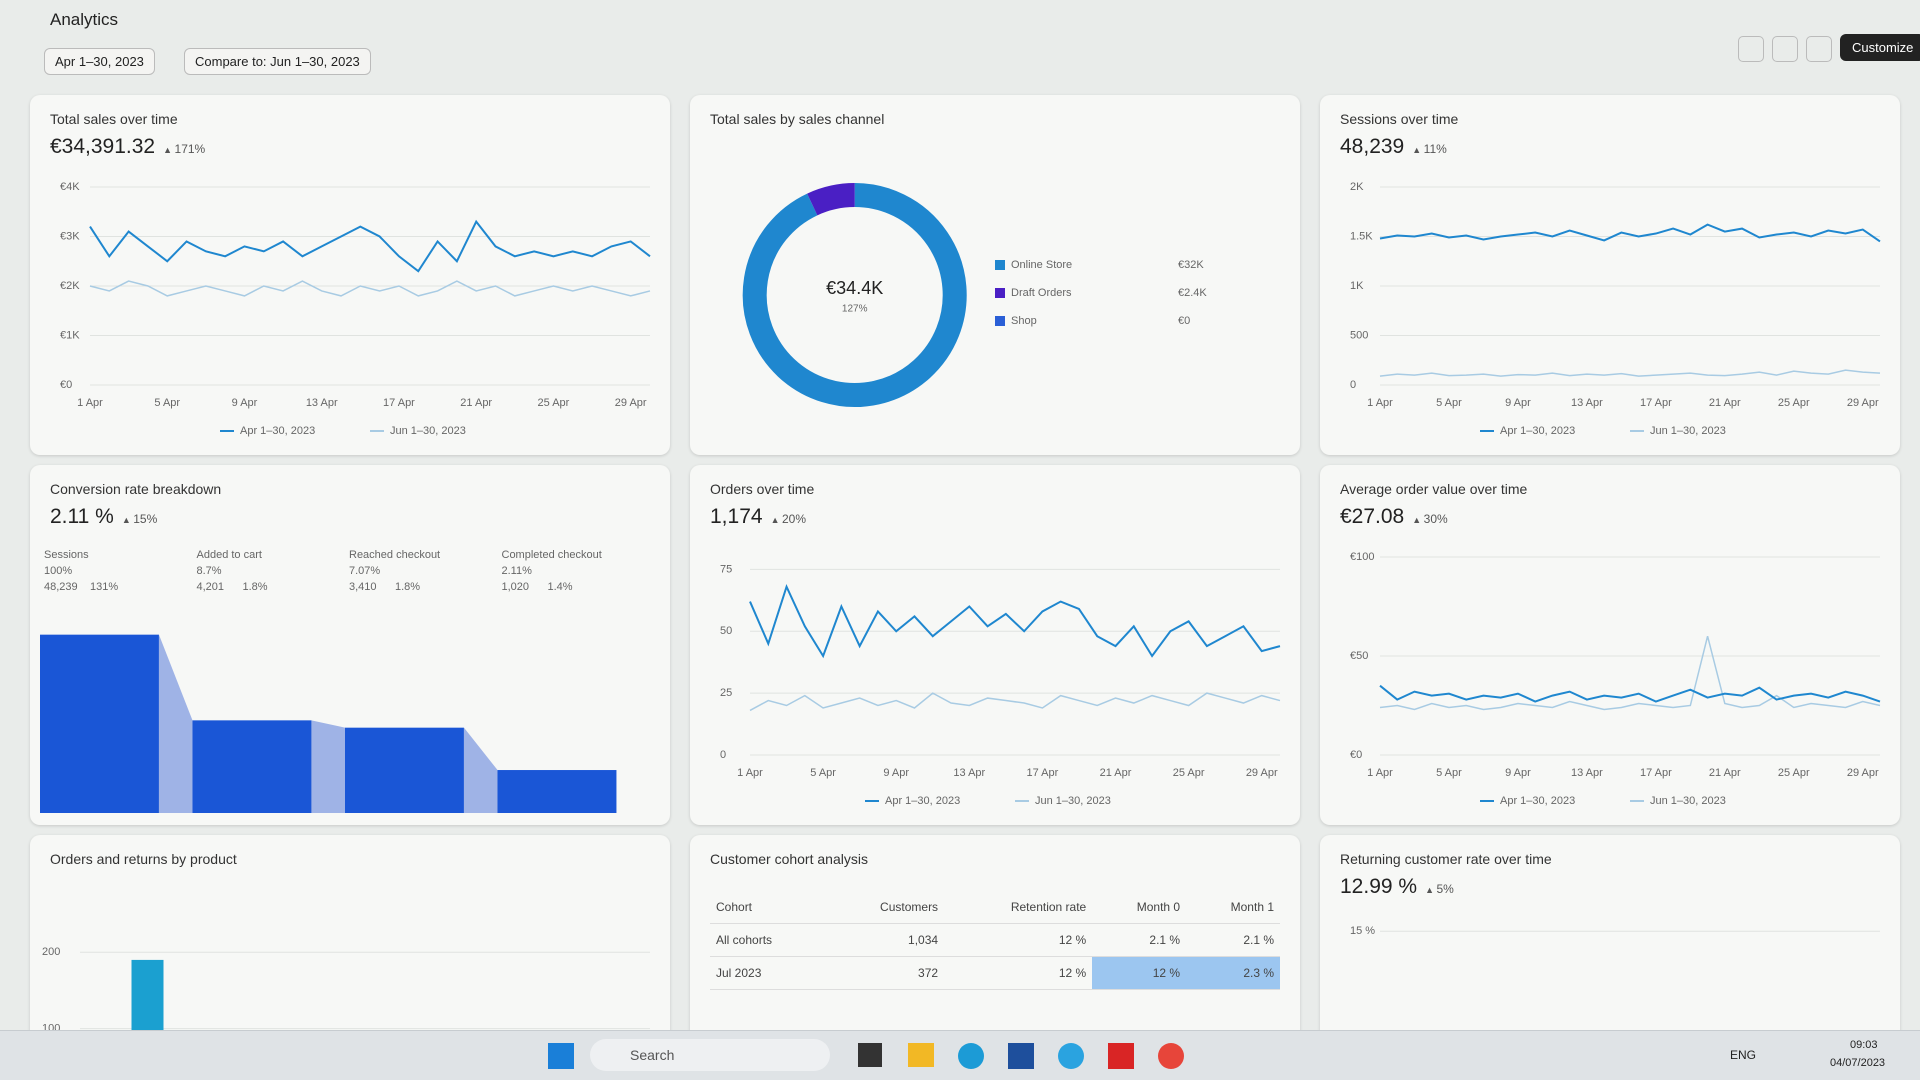 The height and width of the screenshot is (1080, 1920). Describe the element at coordinates (788, 519) in the screenshot. I see `metric-change: 20%` at that location.